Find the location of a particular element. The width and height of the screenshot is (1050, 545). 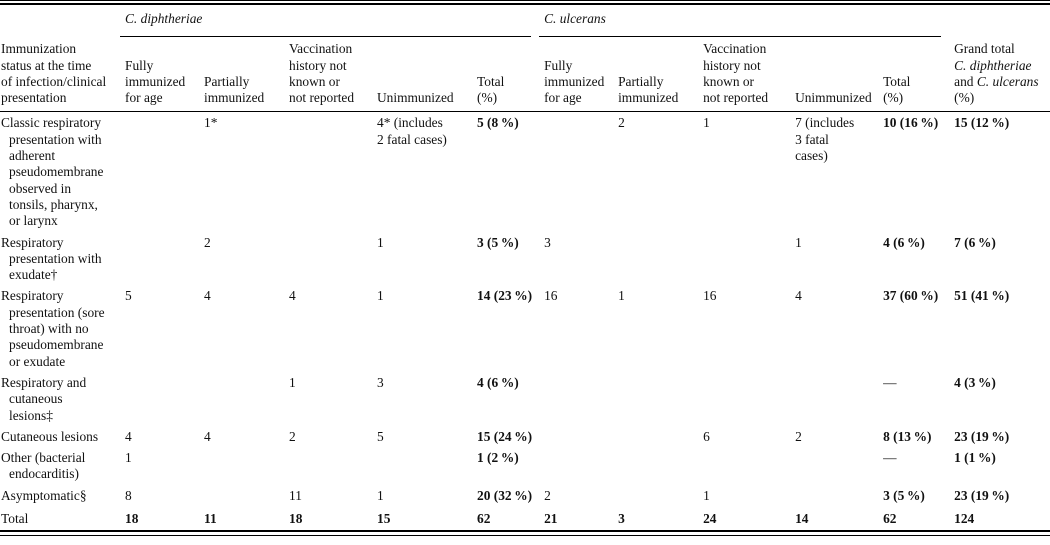

data-cell: 6 is located at coordinates (706, 436).